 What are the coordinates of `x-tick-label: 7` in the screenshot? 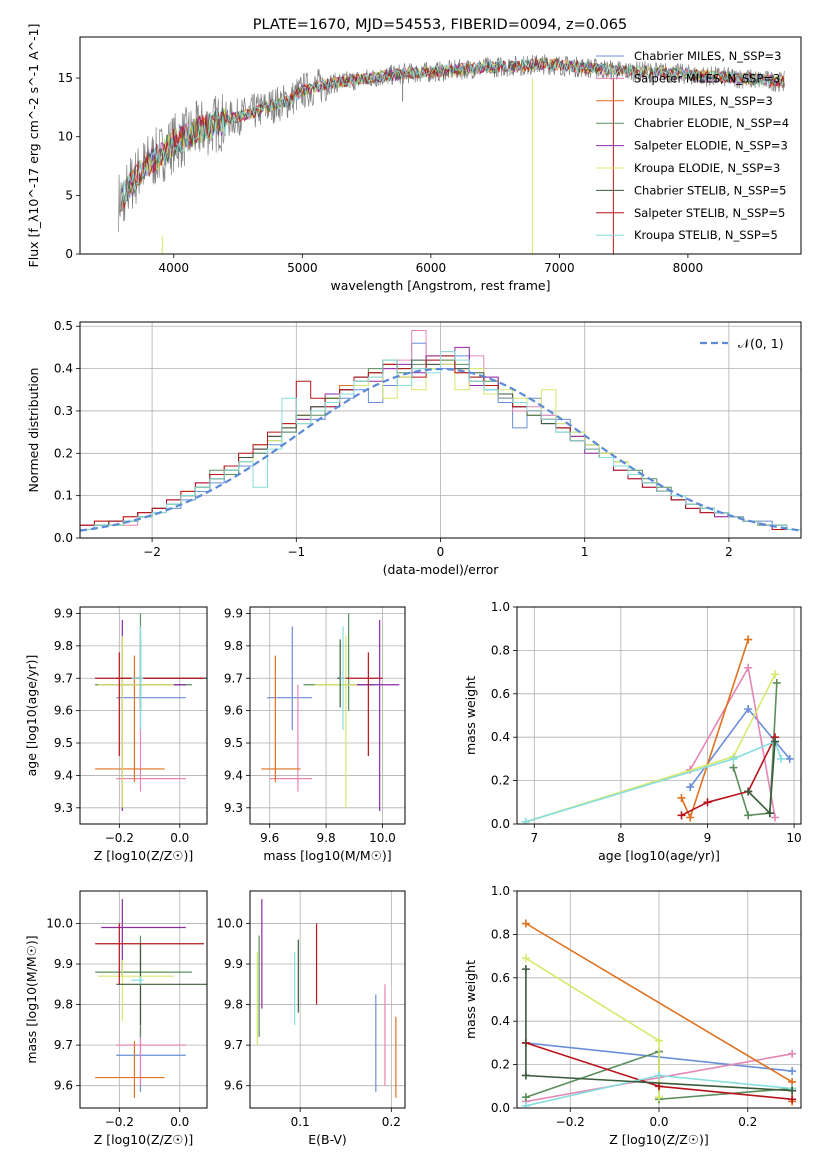 It's located at (534, 838).